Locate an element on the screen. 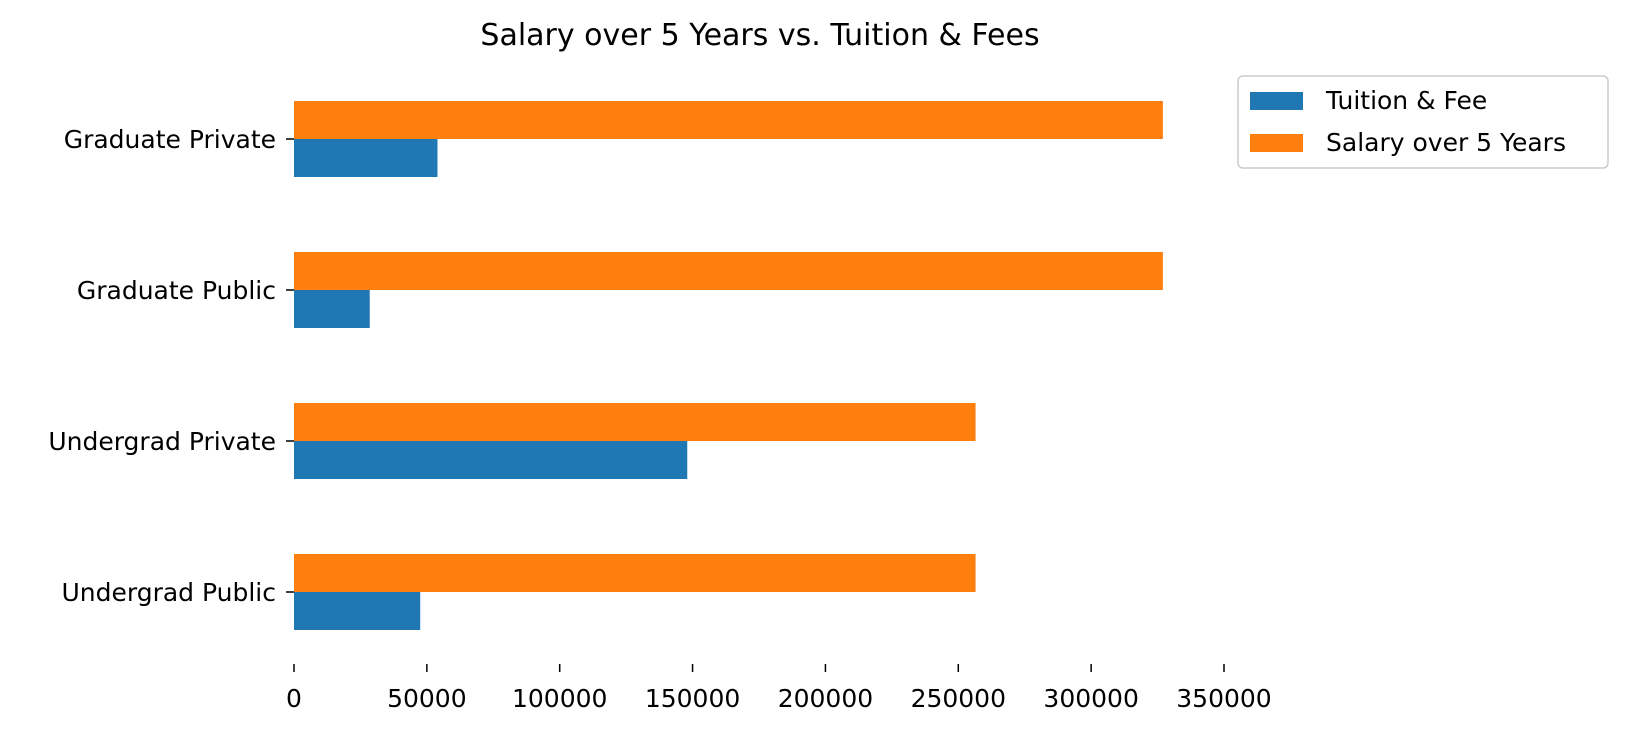 The height and width of the screenshot is (734, 1628). legend-frame is located at coordinates (1423, 122).